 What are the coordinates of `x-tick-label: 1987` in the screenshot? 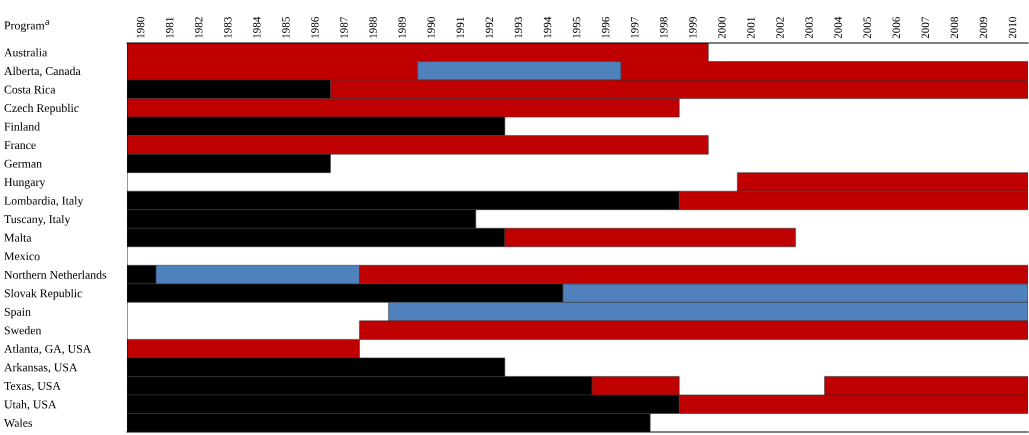 It's located at (344, 27).